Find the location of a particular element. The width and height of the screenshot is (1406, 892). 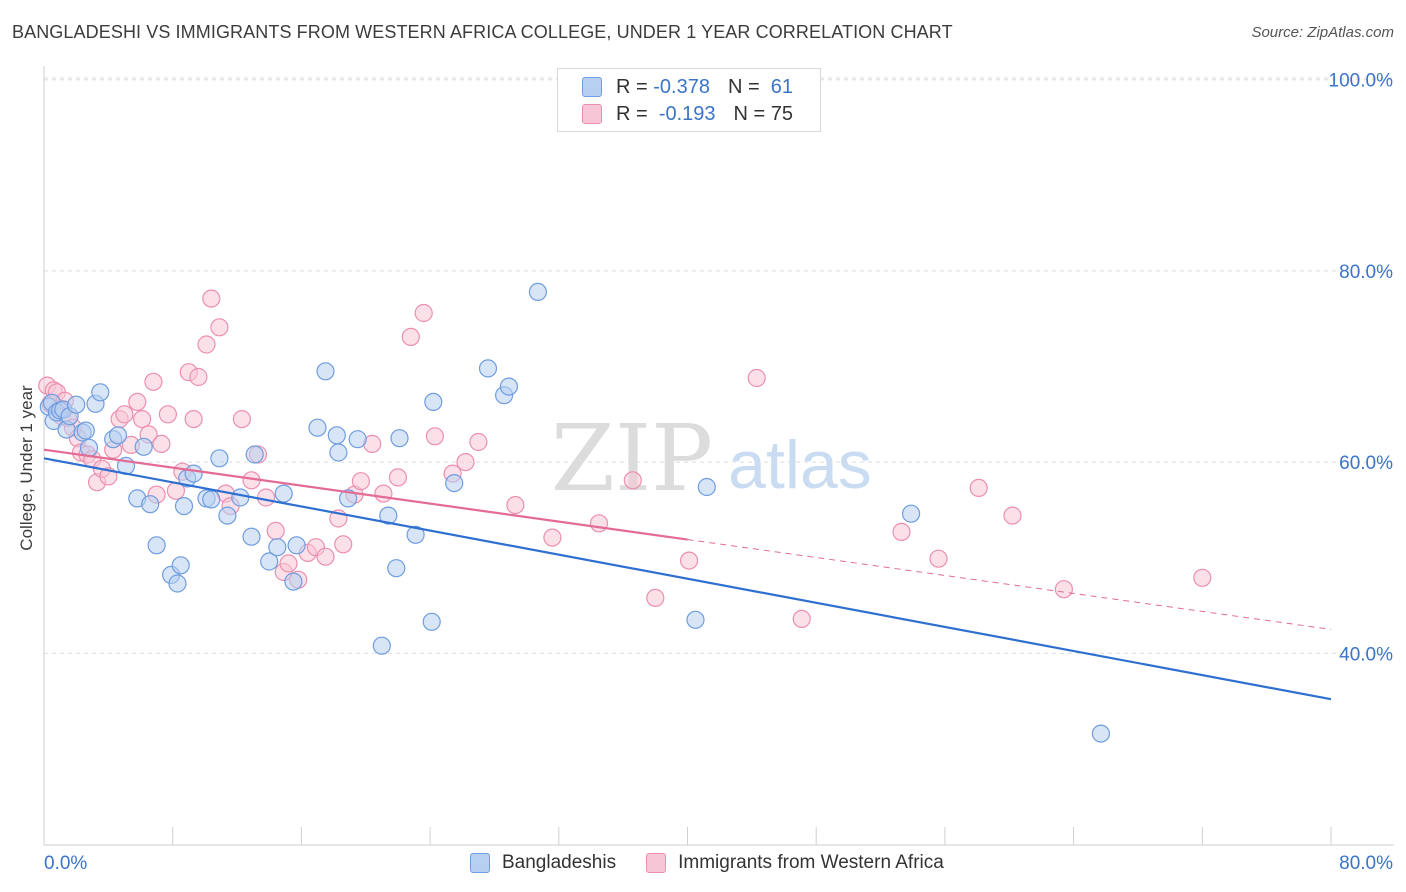

y-tick-label: 80.0% is located at coordinates (1366, 272).